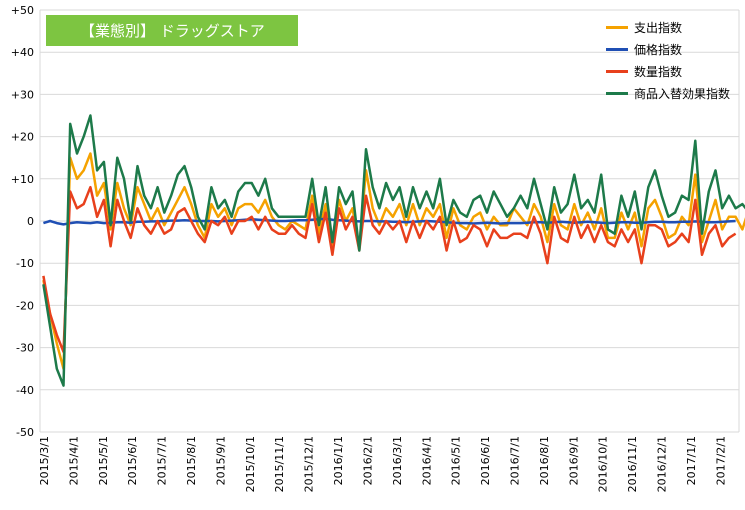  Describe the element at coordinates (682, 93) in the screenshot. I see `legend-label: 商品入替効果指数` at that location.